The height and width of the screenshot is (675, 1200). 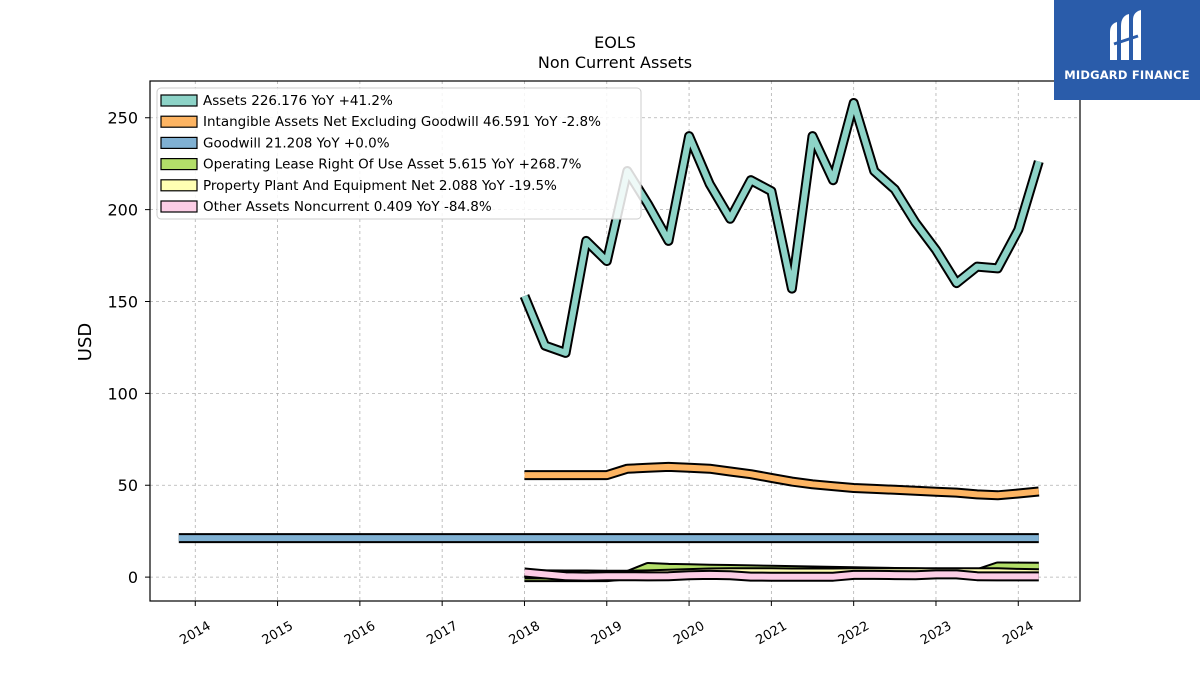 What do you see at coordinates (360, 634) in the screenshot?
I see `x-tick-label: 2016` at bounding box center [360, 634].